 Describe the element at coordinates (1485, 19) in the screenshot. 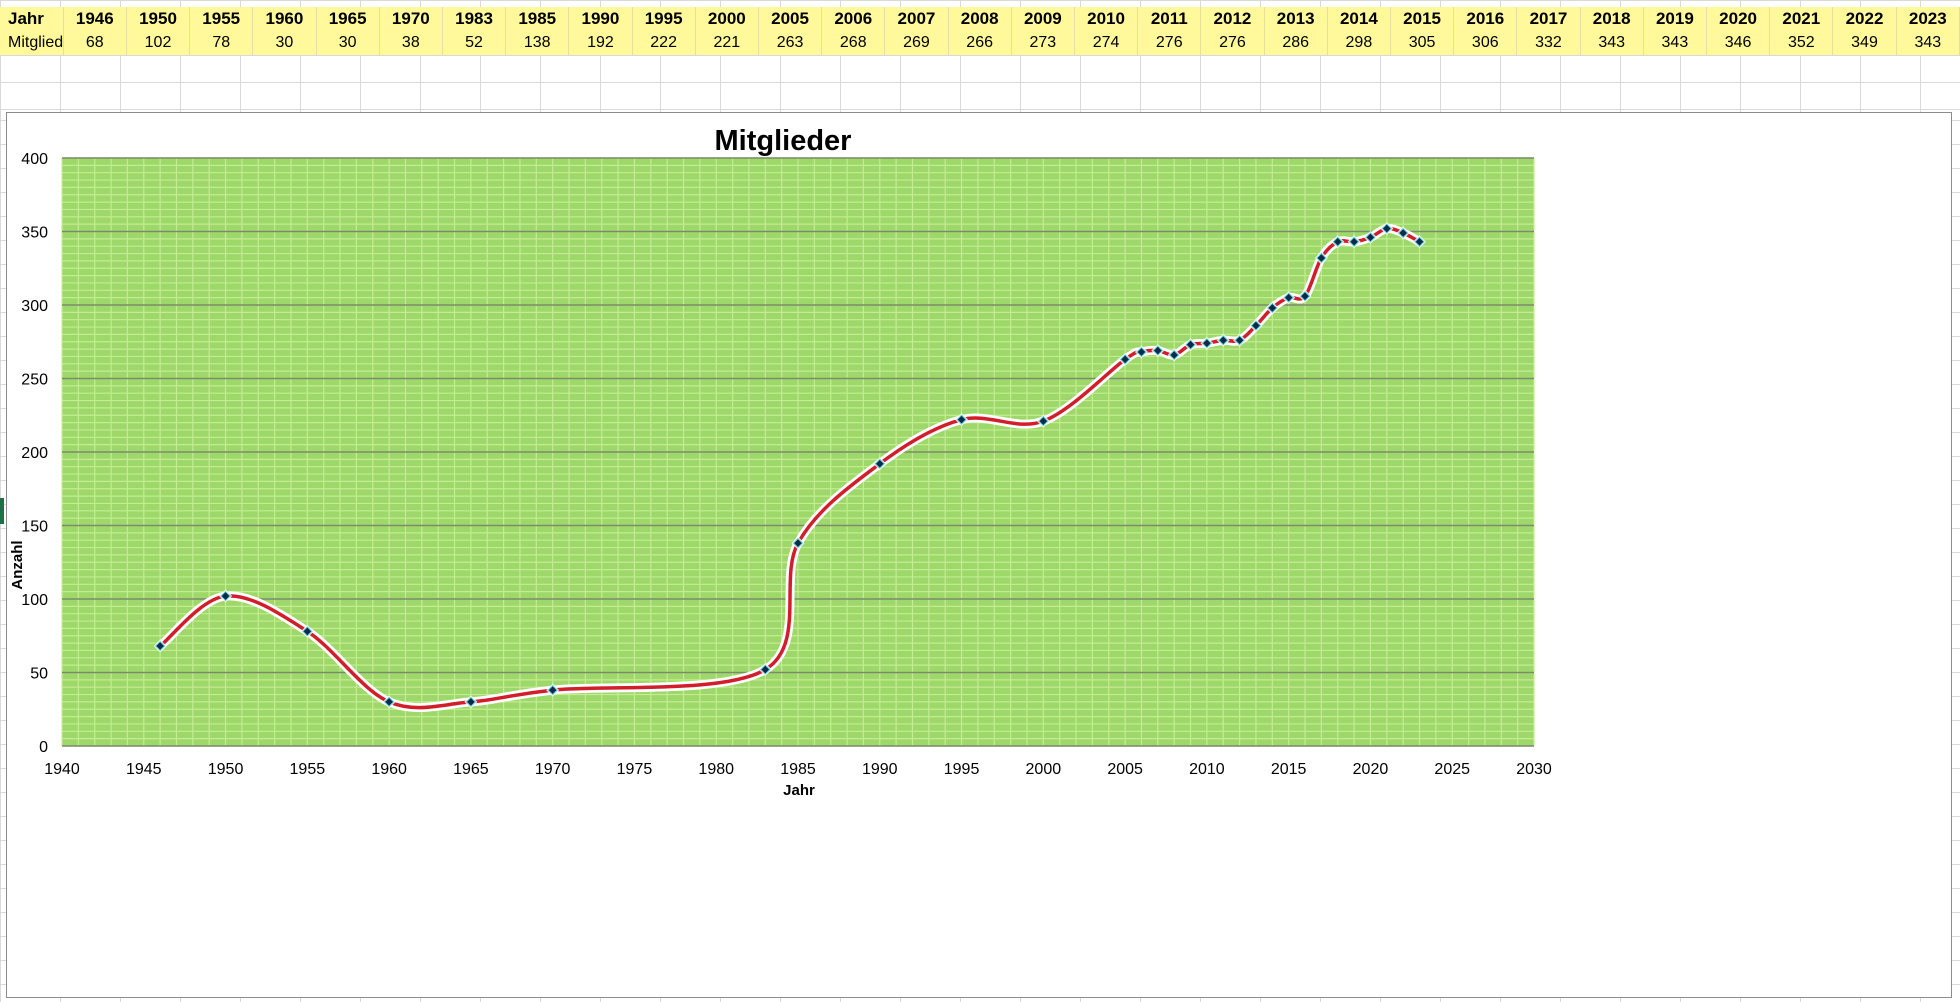

I see `year-cell: 2016` at that location.